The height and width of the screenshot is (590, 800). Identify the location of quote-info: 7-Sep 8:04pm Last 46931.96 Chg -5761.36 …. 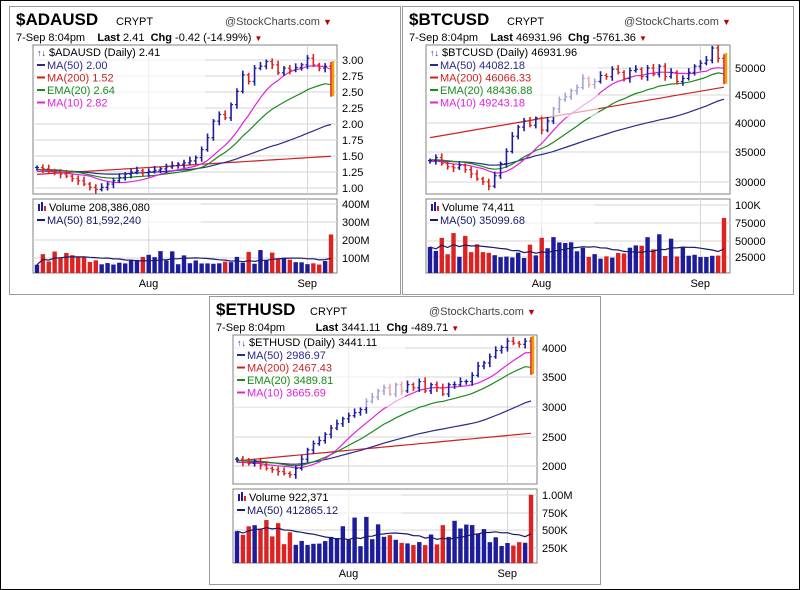
(528, 38).